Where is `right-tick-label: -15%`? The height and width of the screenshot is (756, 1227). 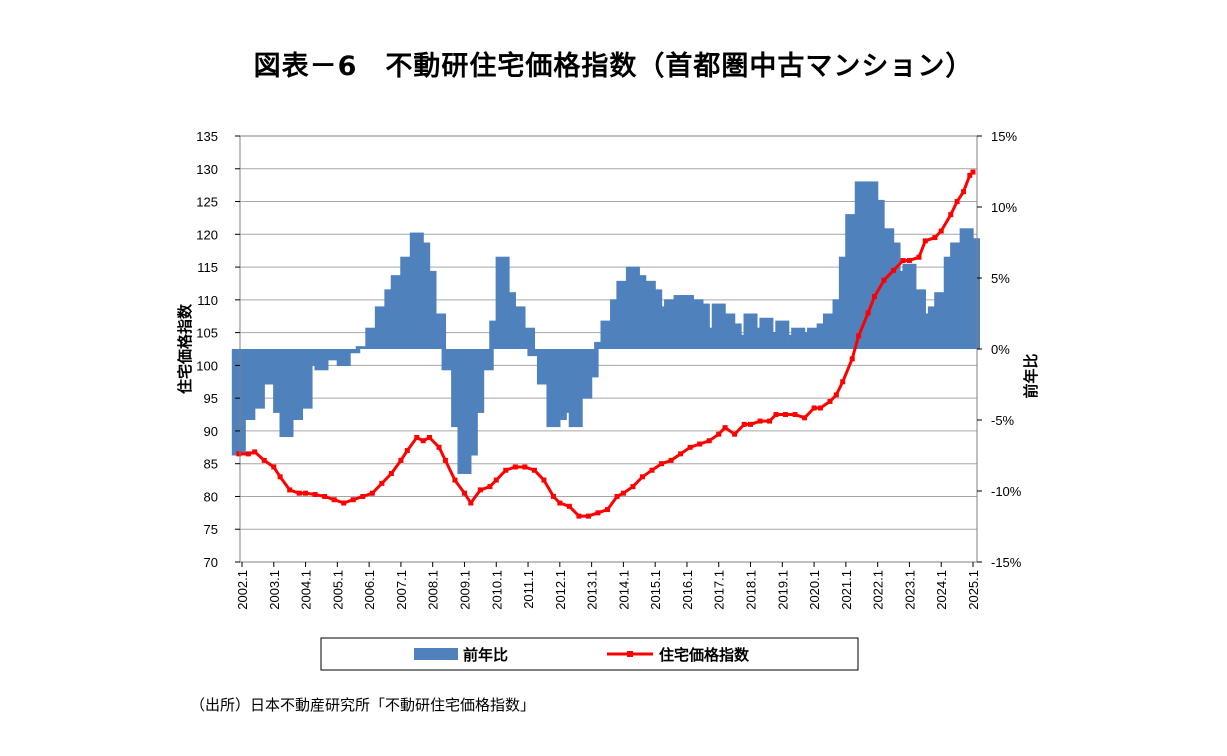 right-tick-label: -15% is located at coordinates (1006, 562).